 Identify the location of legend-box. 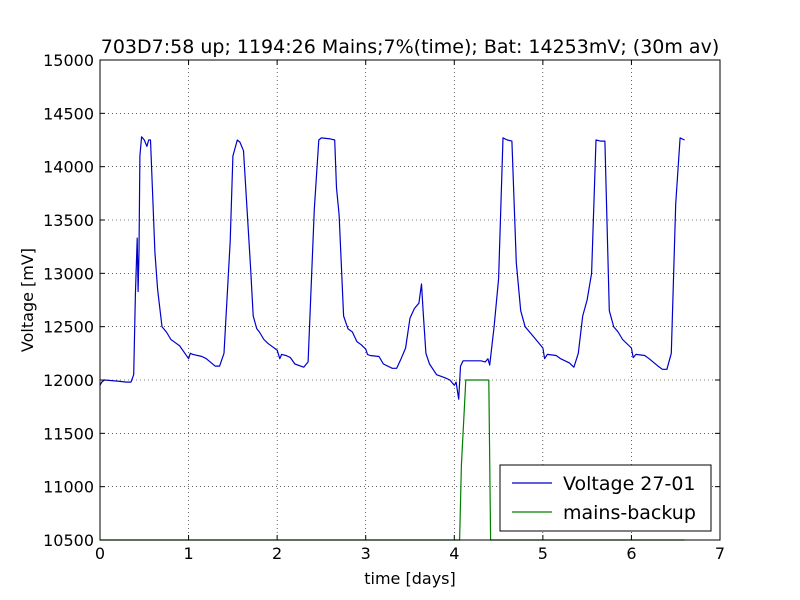
(605, 498).